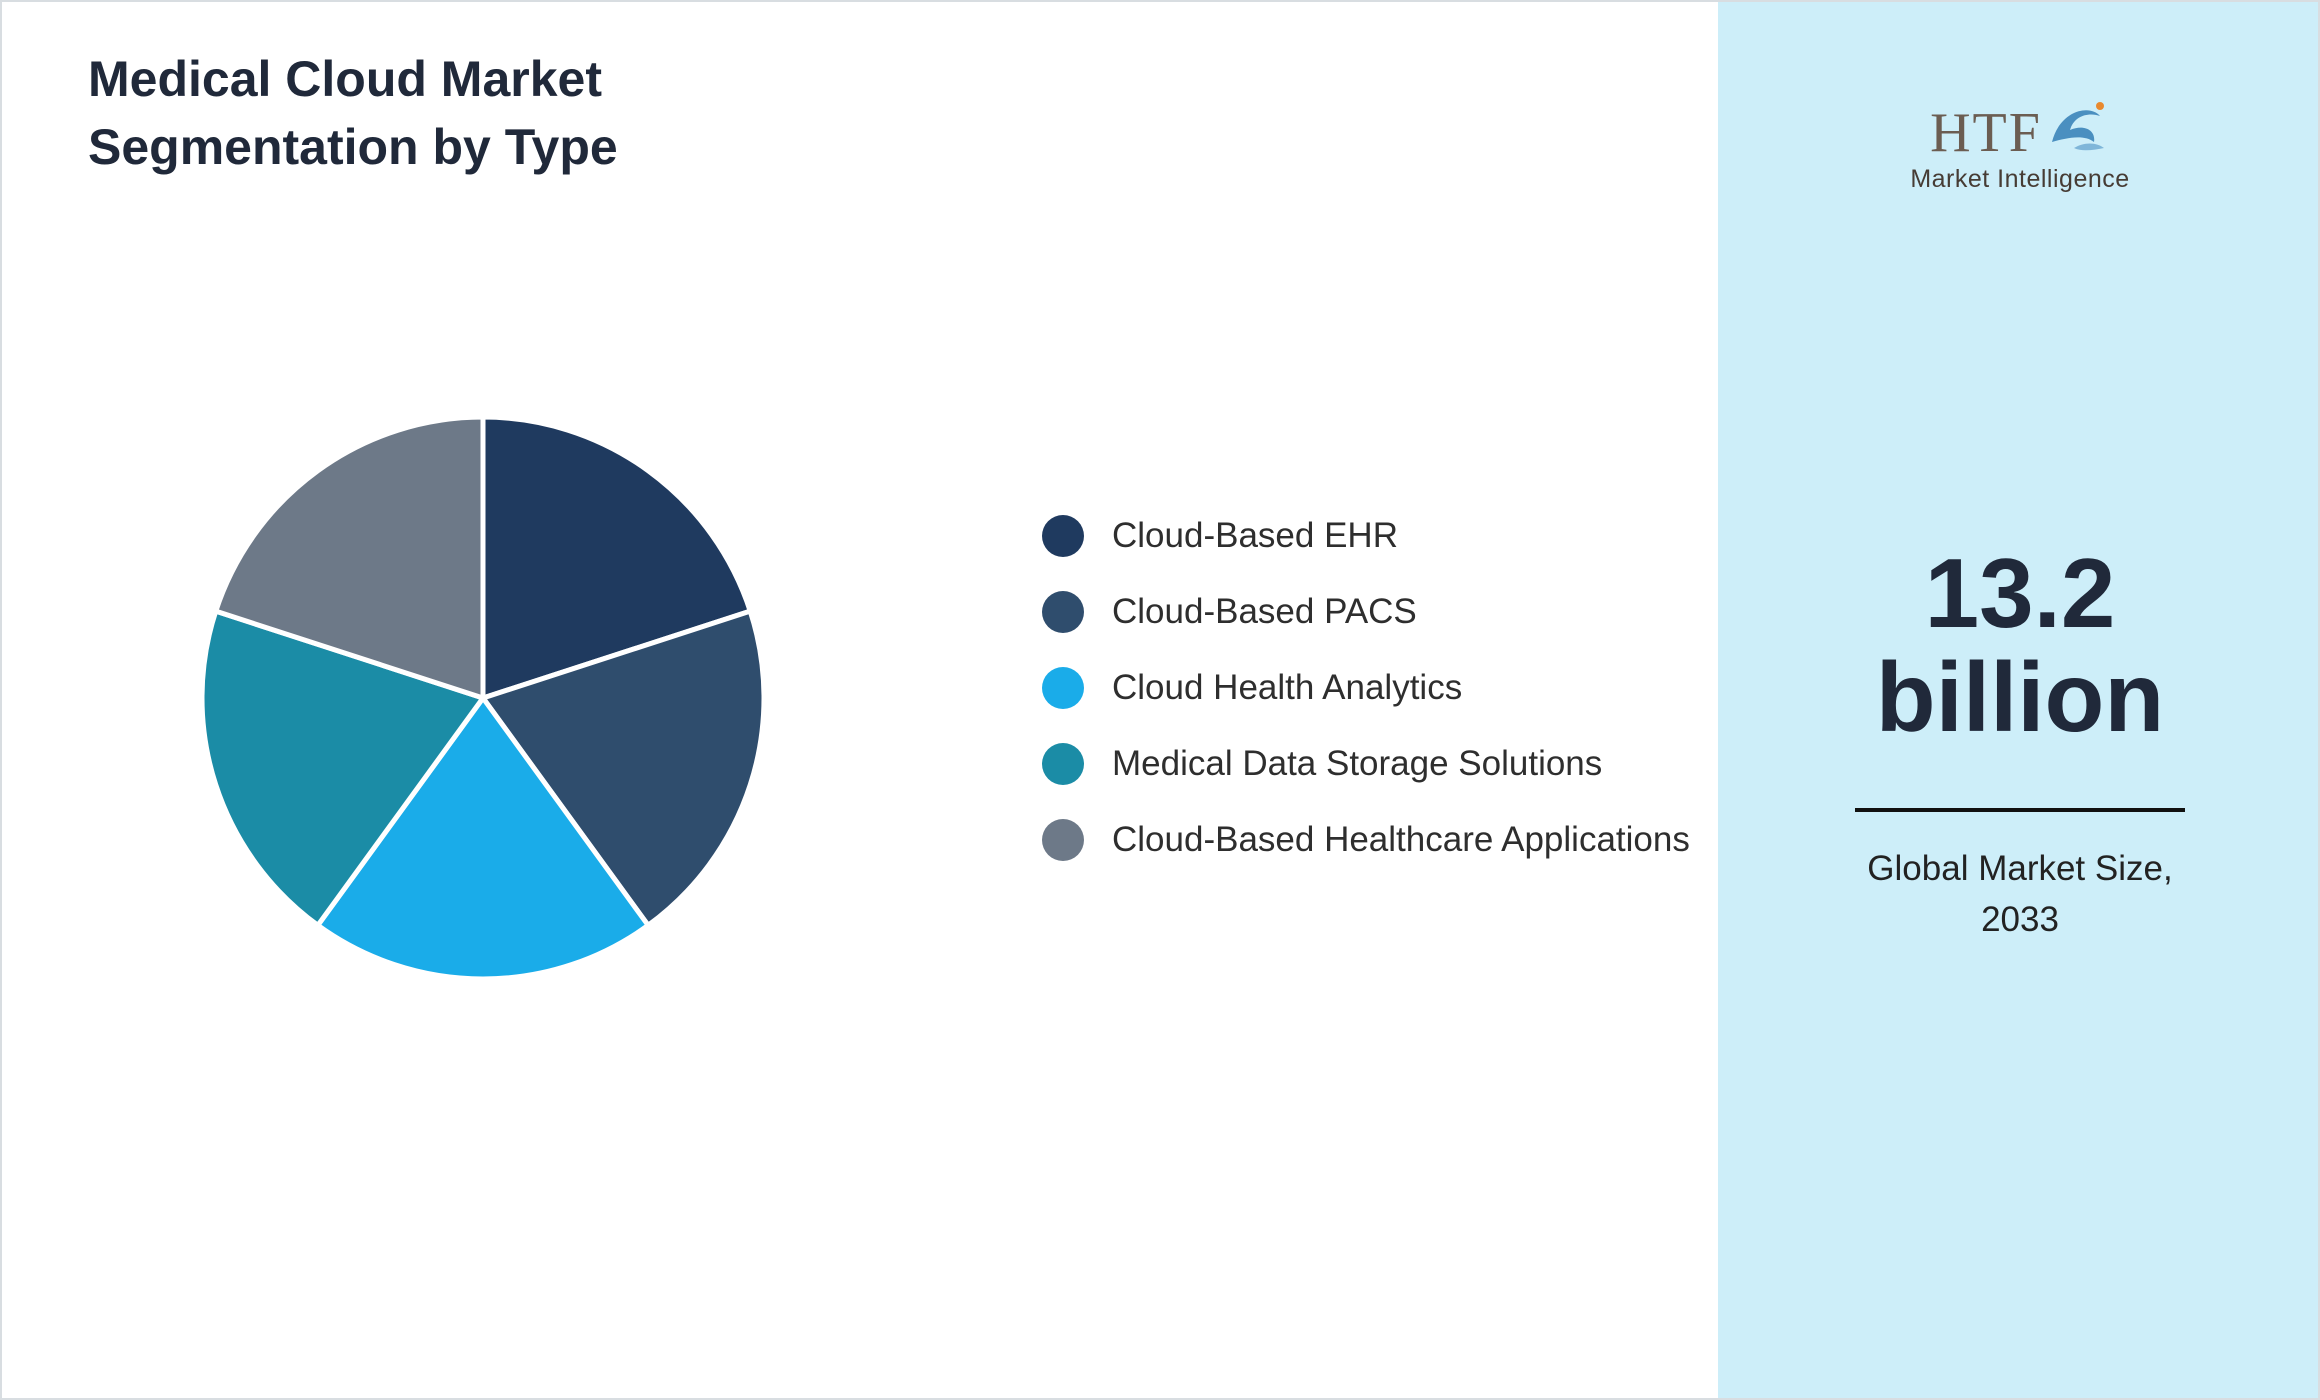 This screenshot has height=1400, width=2320. What do you see at coordinates (2020, 696) in the screenshot?
I see `stat-value-line2: billion` at bounding box center [2020, 696].